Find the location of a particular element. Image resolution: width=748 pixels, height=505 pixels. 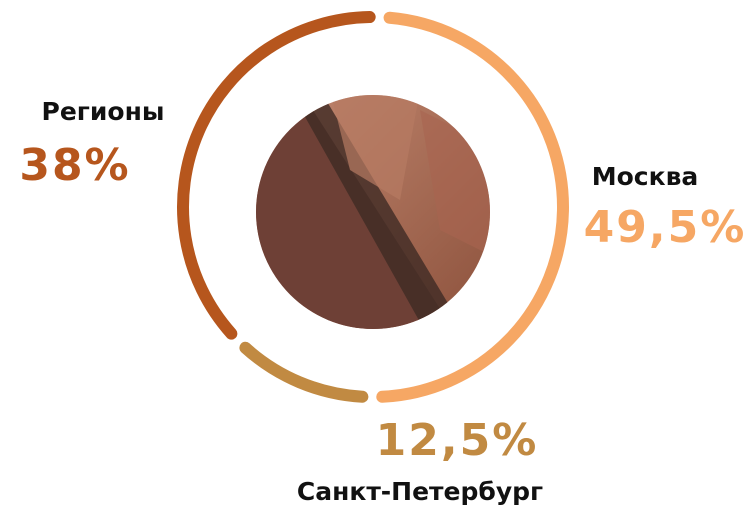

category-label: Москва is located at coordinates (645, 176).